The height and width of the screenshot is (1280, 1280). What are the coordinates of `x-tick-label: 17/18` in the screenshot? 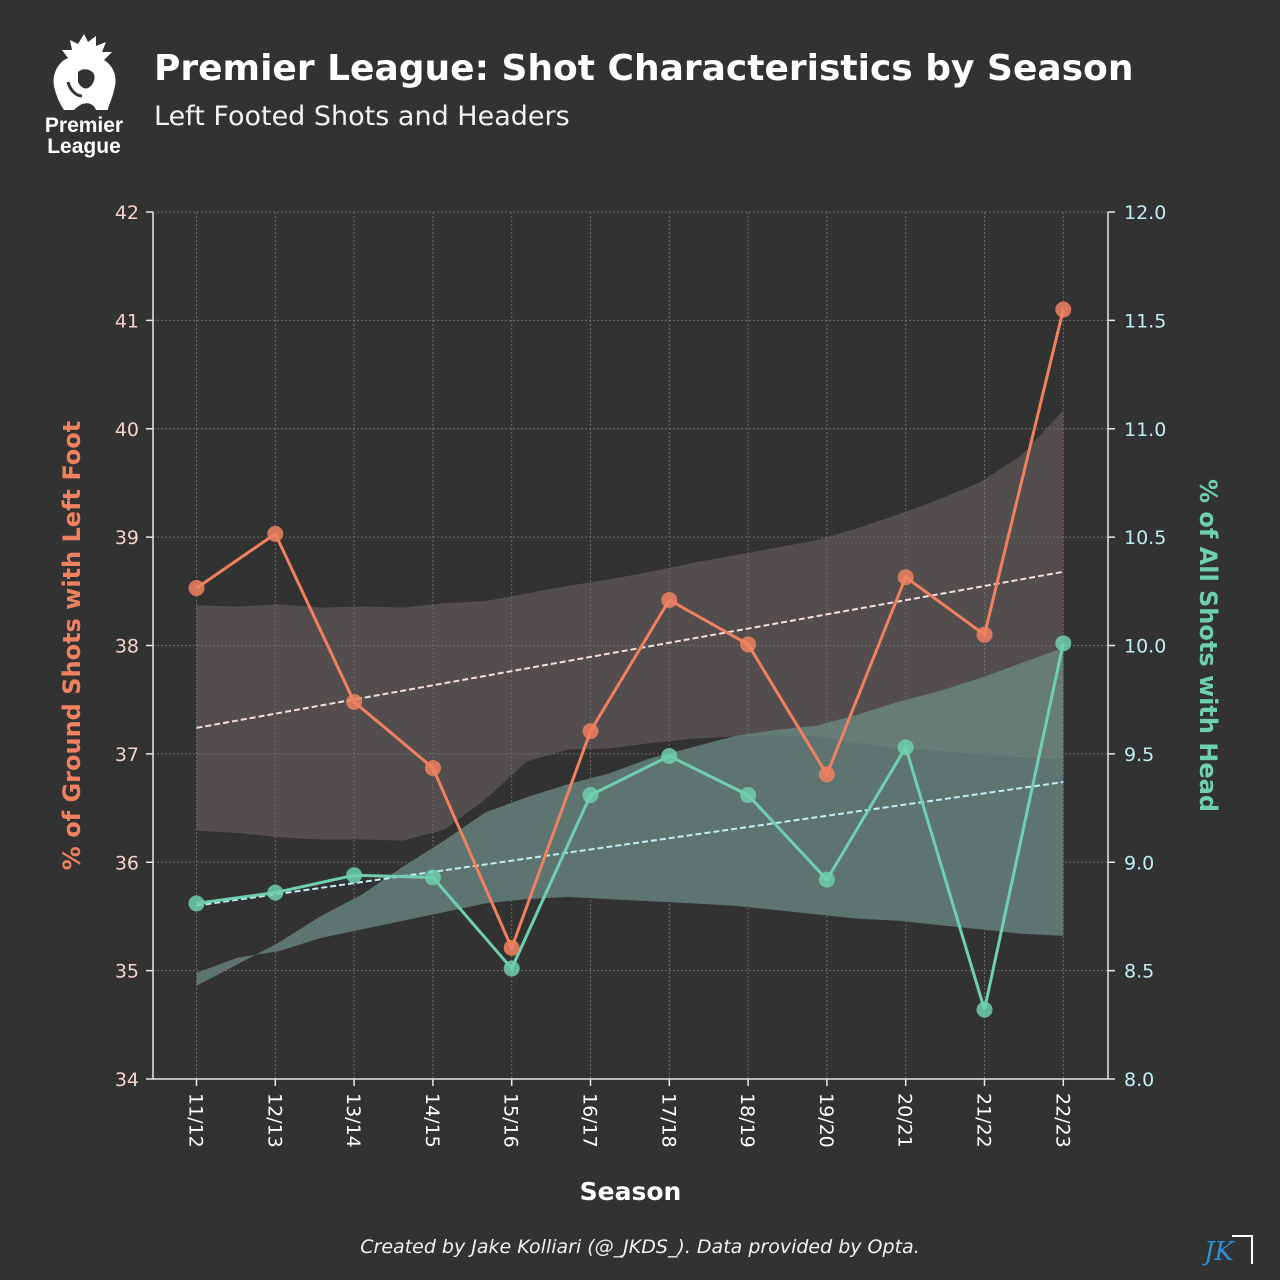 It's located at (668, 1120).